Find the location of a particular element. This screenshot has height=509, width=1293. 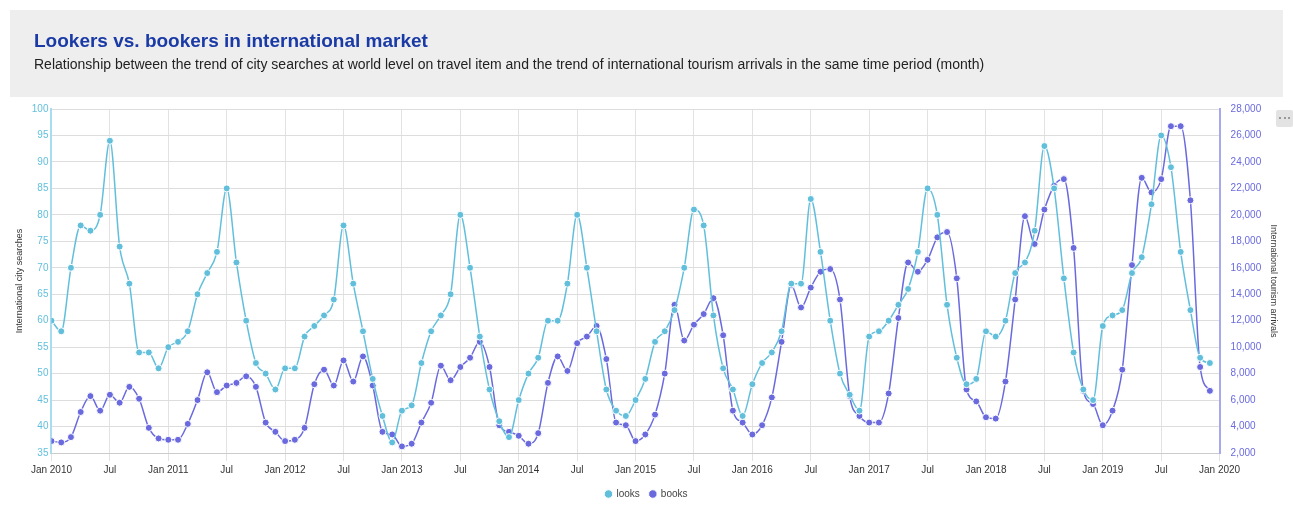

x-tick-label: Jan 2012 is located at coordinates (285, 469).